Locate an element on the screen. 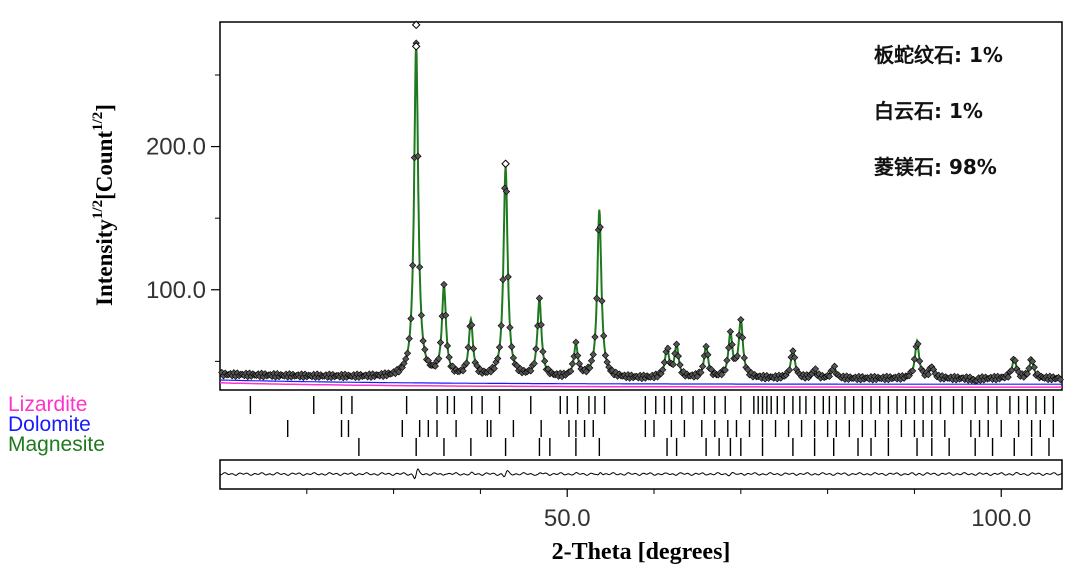  phase-label-magnesite: Magnesite is located at coordinates (56, 444).